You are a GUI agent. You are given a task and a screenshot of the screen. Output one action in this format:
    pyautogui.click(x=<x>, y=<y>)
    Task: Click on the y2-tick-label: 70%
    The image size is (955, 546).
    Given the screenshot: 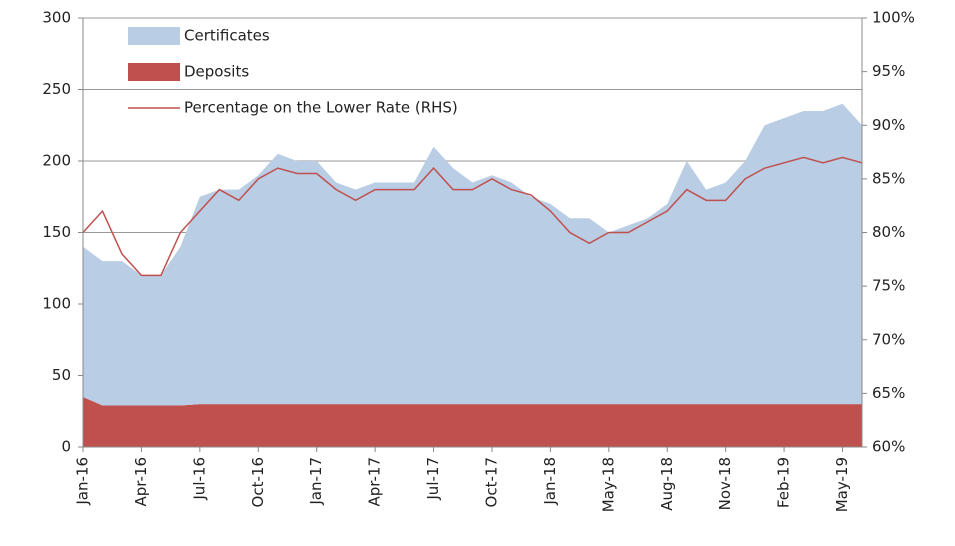 What is the action you would take?
    pyautogui.click(x=888, y=339)
    